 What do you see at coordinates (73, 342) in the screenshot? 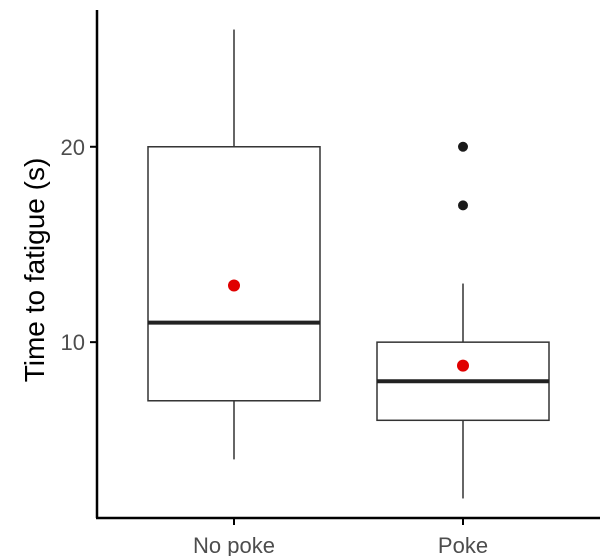
I see `y-tick-label: 10` at bounding box center [73, 342].